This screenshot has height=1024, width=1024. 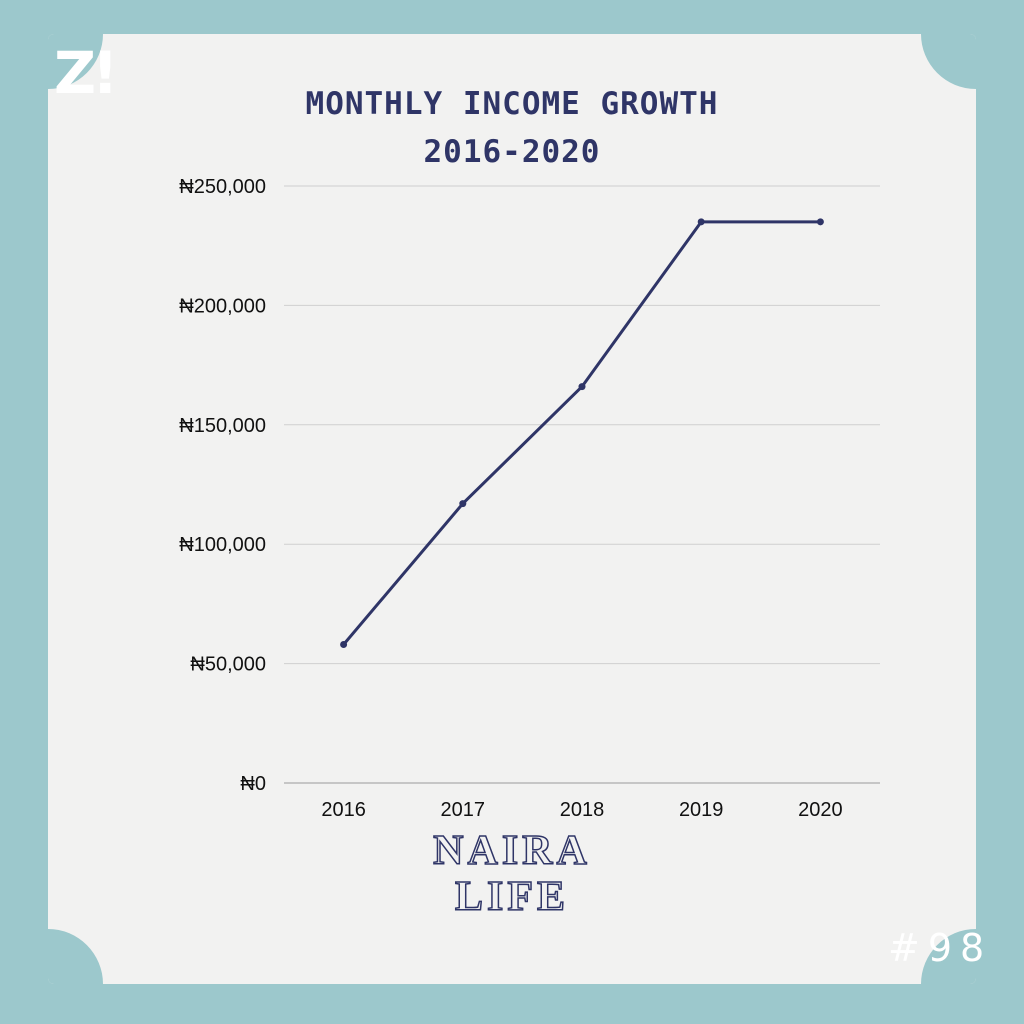 What do you see at coordinates (512, 152) in the screenshot?
I see `chart-title-line2: 2016-2020` at bounding box center [512, 152].